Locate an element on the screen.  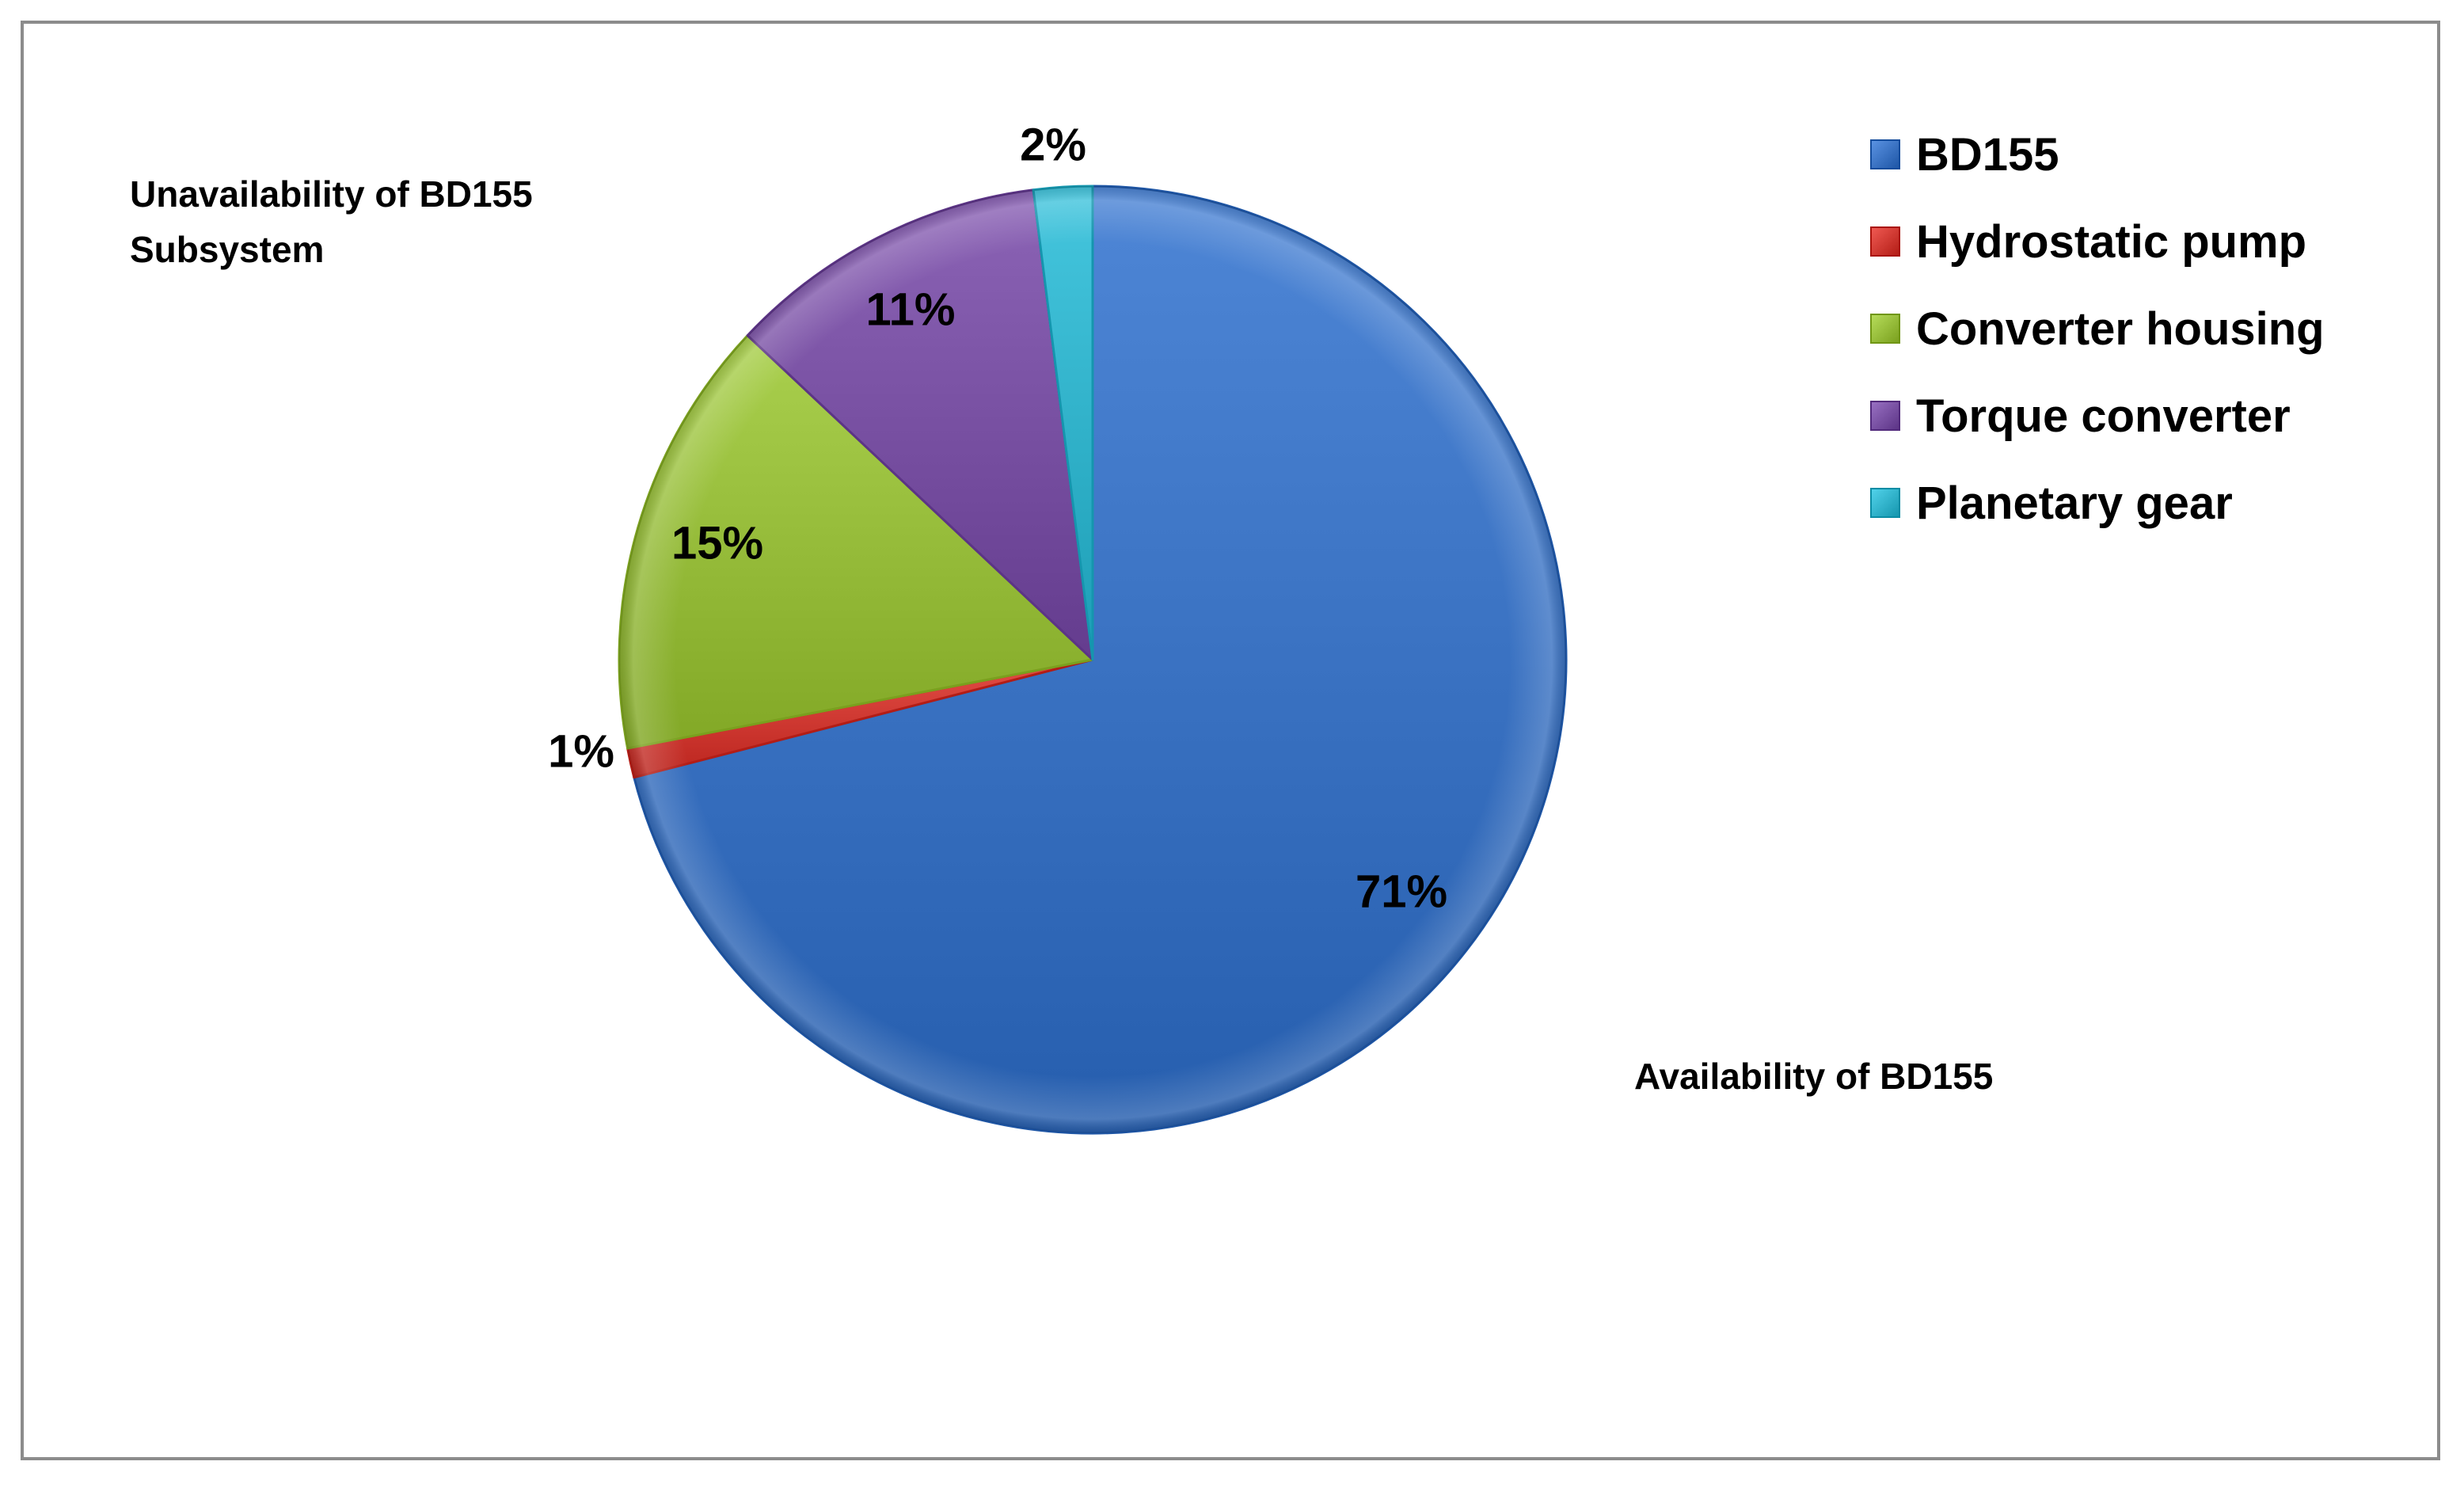
legend-item-torque-converter: Torque converter is located at coordinates (2097, 415).